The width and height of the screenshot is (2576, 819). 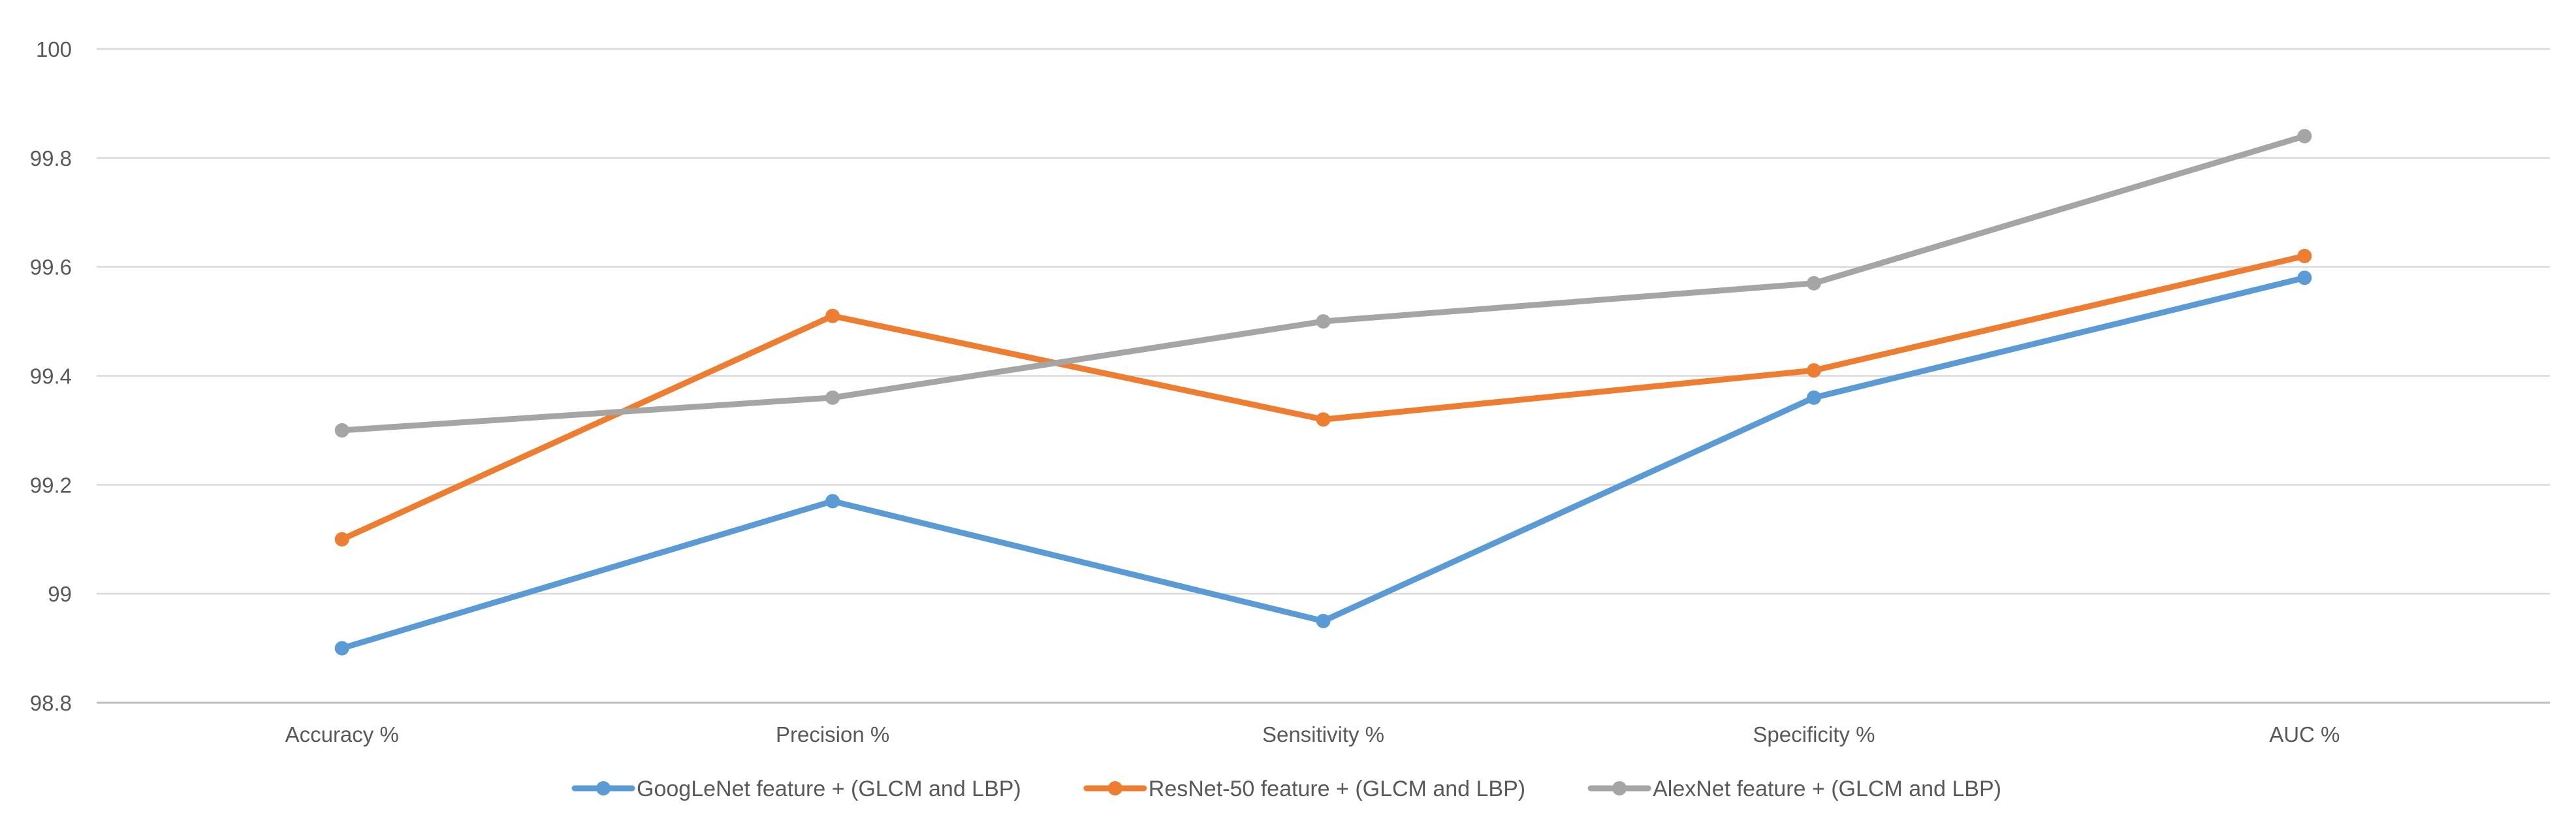 What do you see at coordinates (342, 734) in the screenshot?
I see `x-tick-label: Accuracy %` at bounding box center [342, 734].